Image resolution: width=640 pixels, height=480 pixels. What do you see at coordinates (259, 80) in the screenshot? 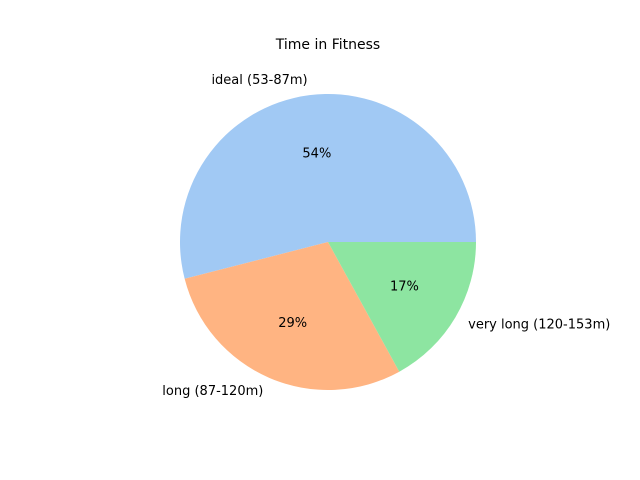
I see `slice-label-0: ideal (53-87m)` at bounding box center [259, 80].